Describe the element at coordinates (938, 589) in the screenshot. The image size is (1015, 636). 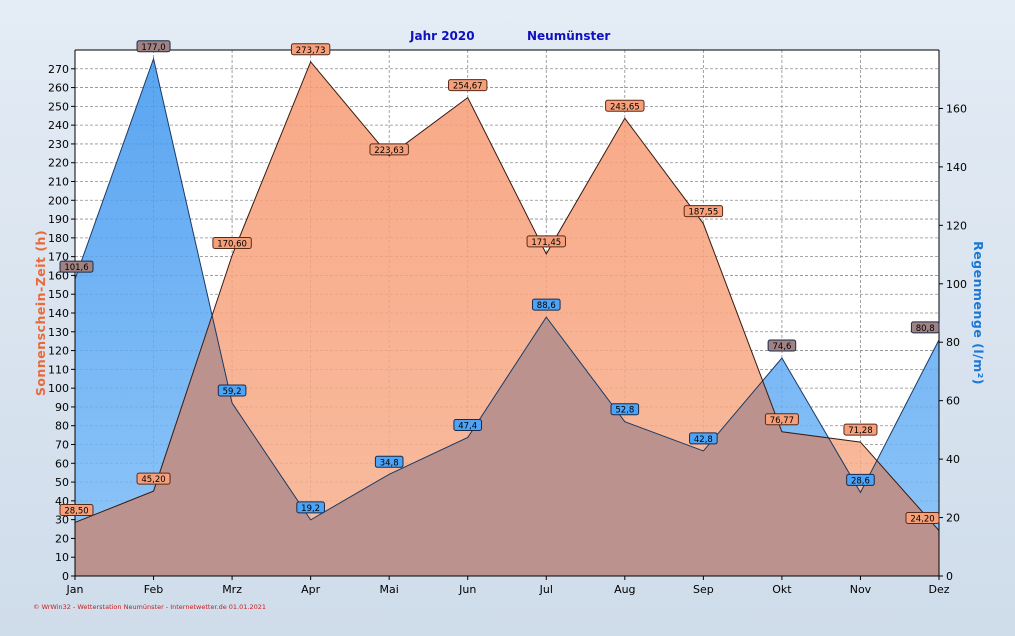
I see `x-tick-label: Dez` at that location.